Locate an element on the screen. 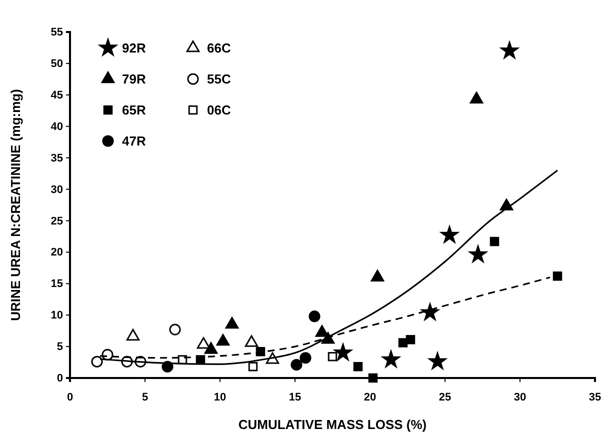 The image size is (606, 441). y-tick-label: 20 is located at coordinates (56, 252).